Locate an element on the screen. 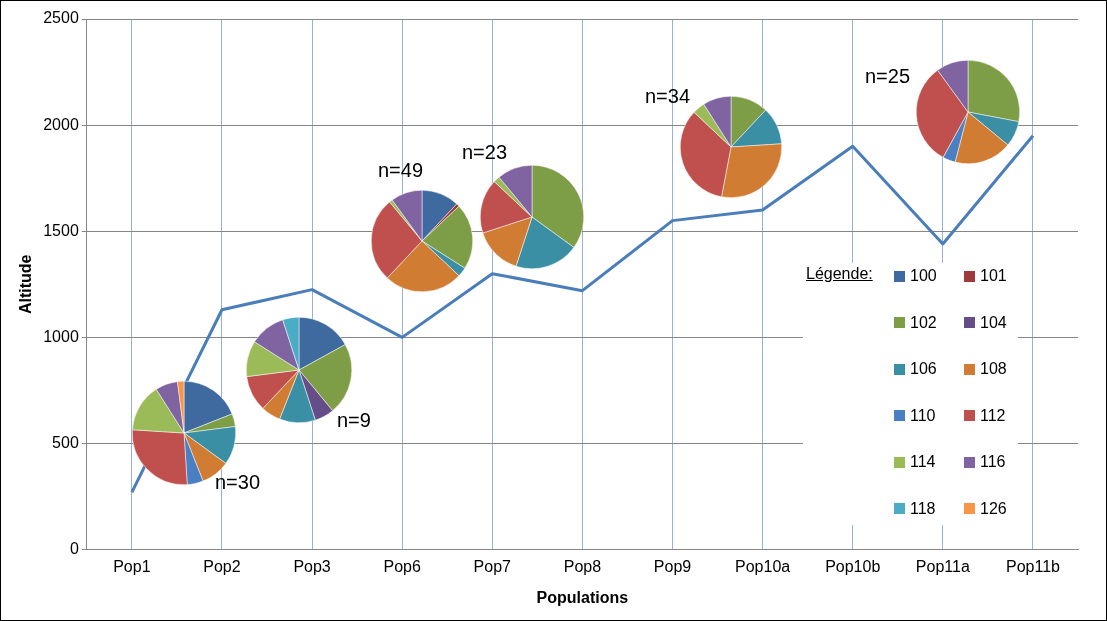  x-tick-label: Pop10b is located at coordinates (853, 566).